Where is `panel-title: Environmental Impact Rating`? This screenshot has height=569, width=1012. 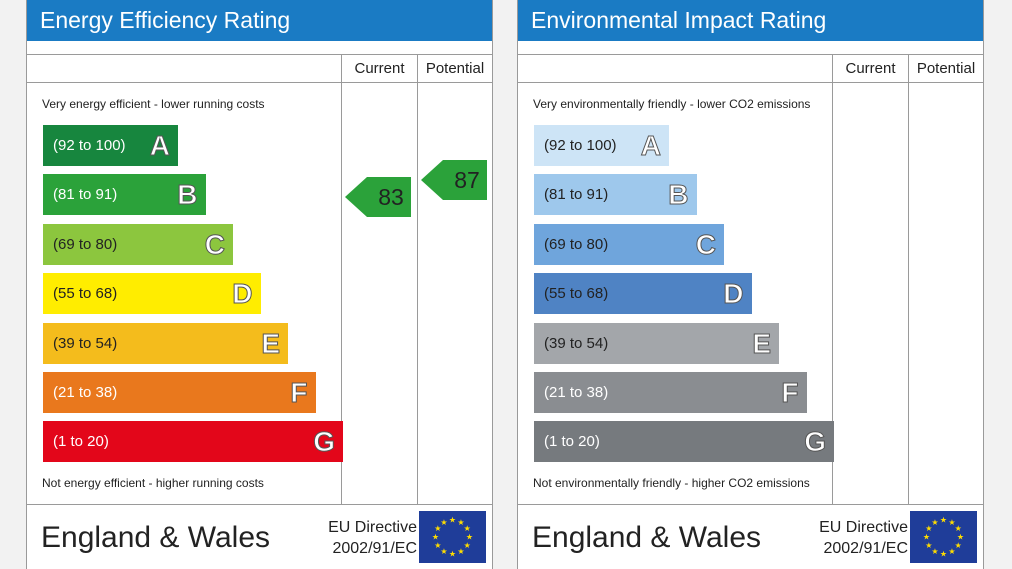
panel-title: Environmental Impact Rating is located at coordinates (750, 20).